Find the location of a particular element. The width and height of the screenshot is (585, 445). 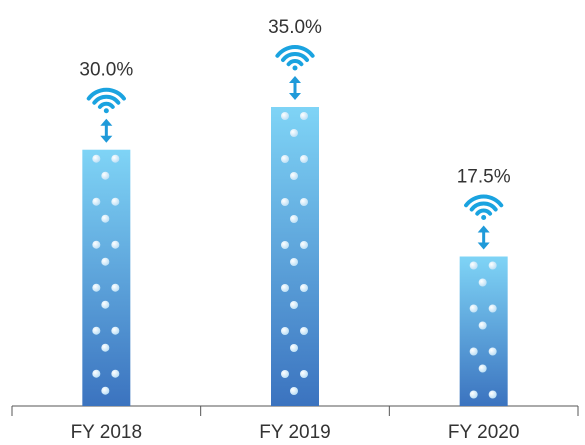

x-tick-label: FY 2018 is located at coordinates (106, 432).